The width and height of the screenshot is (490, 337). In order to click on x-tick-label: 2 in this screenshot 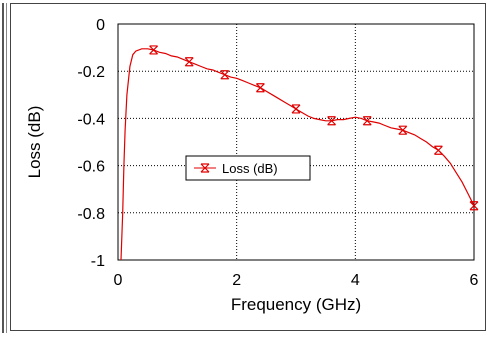, I will do `click(236, 280)`.